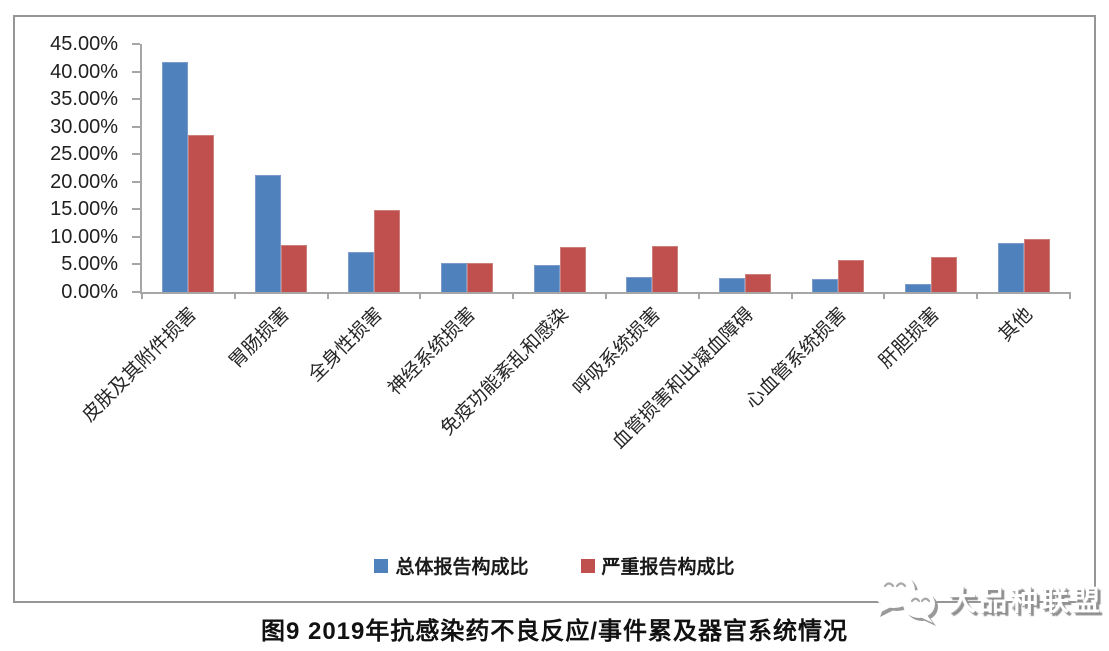 This screenshot has height=651, width=1109. I want to click on y-axis-label: 20.00%, so click(84, 181).